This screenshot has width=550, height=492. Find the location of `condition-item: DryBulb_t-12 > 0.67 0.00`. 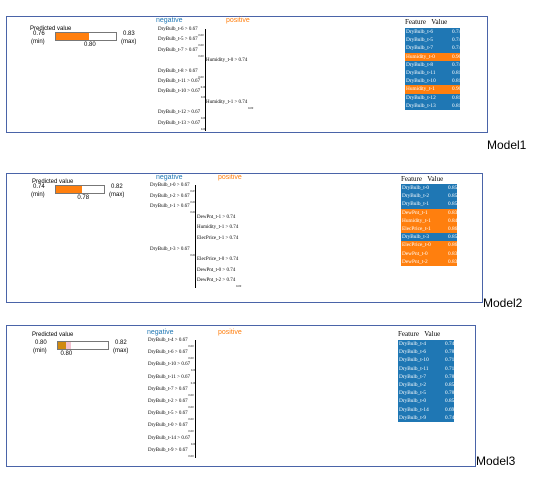

condition-item: DryBulb_t-12 > 0.67 0.00 is located at coordinates (182, 115).